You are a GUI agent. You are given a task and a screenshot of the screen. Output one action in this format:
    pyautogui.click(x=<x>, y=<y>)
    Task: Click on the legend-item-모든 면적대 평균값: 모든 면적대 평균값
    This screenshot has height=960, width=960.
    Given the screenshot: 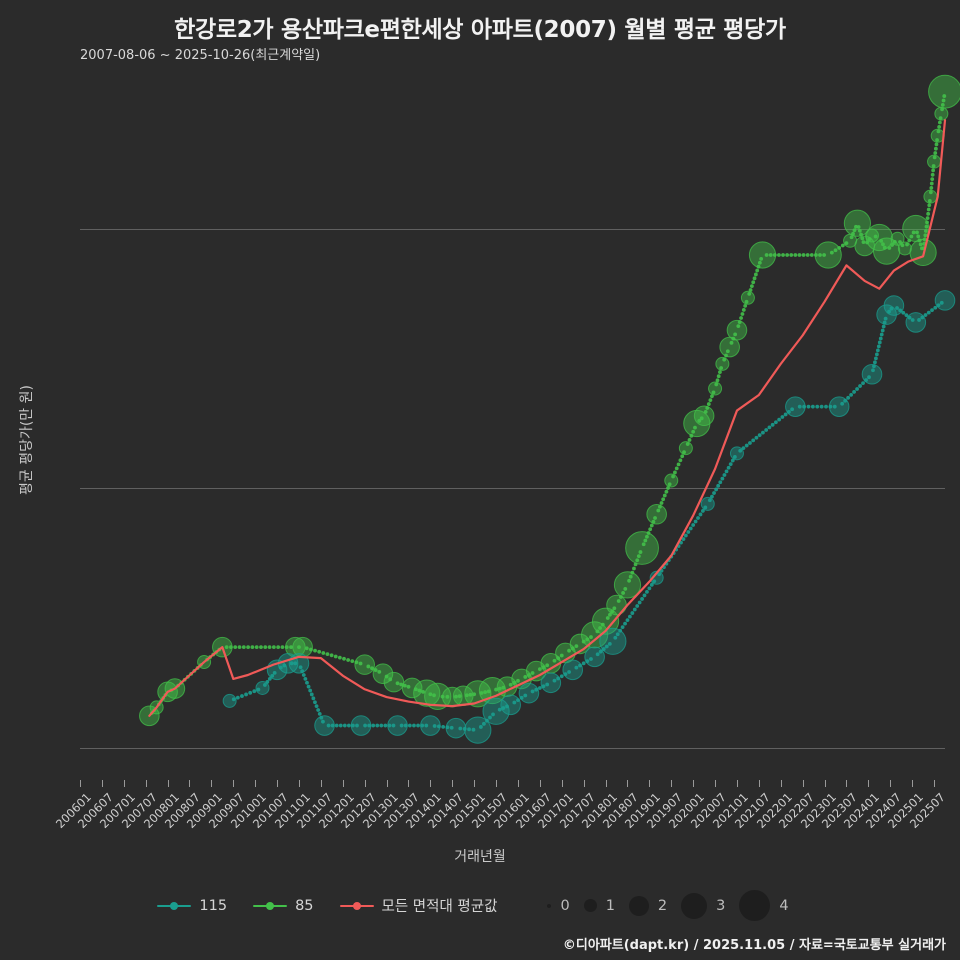 What is the action you would take?
    pyautogui.click(x=418, y=905)
    